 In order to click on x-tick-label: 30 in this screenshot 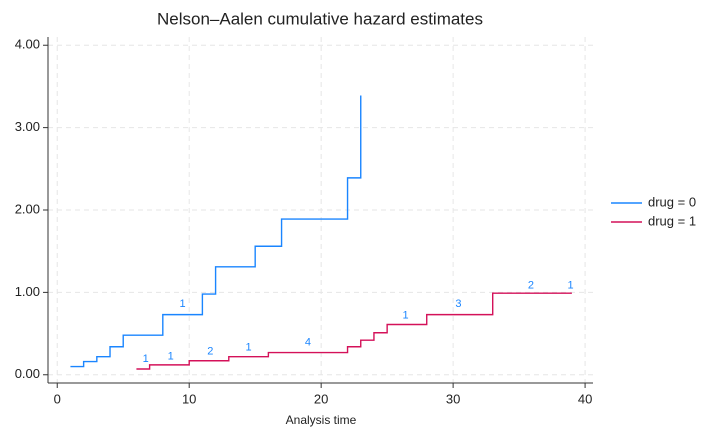, I will do `click(453, 398)`.